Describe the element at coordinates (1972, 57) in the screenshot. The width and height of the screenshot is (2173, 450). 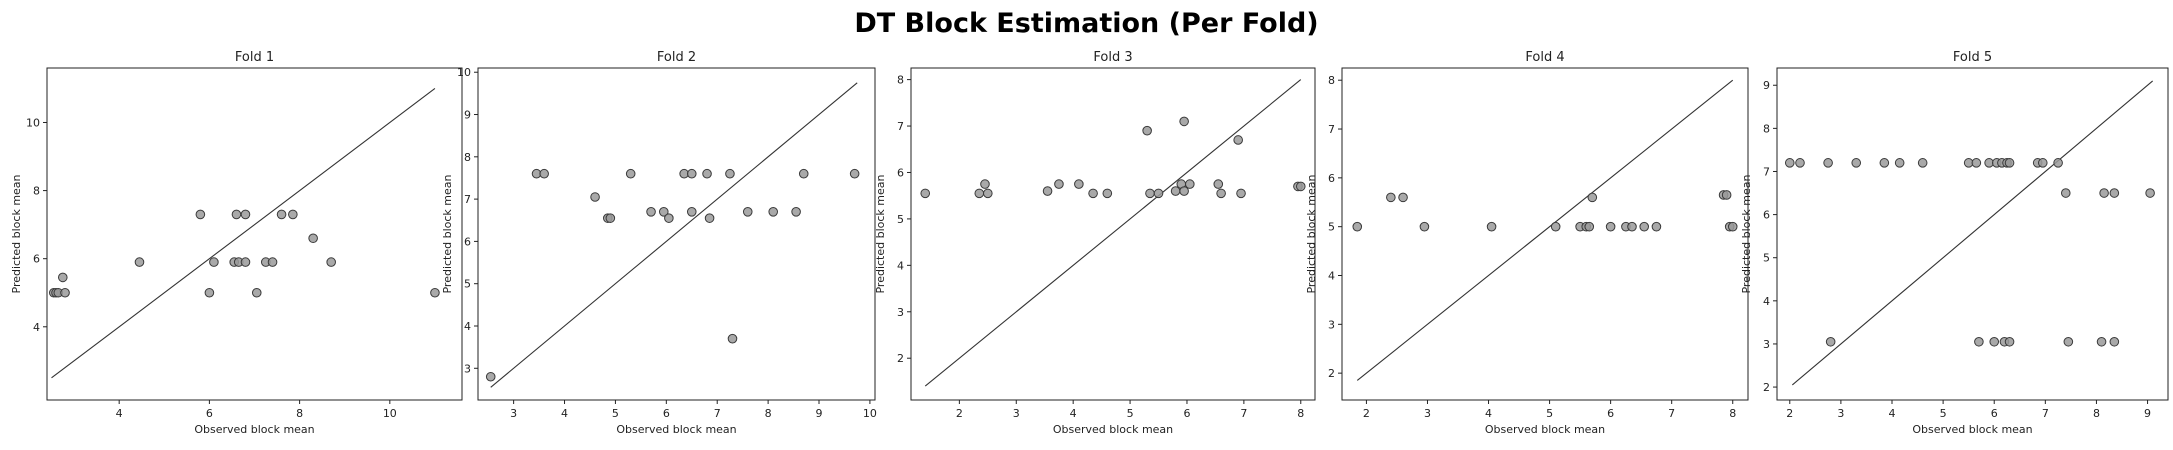
I see `panel-title: Fold 5` at that location.